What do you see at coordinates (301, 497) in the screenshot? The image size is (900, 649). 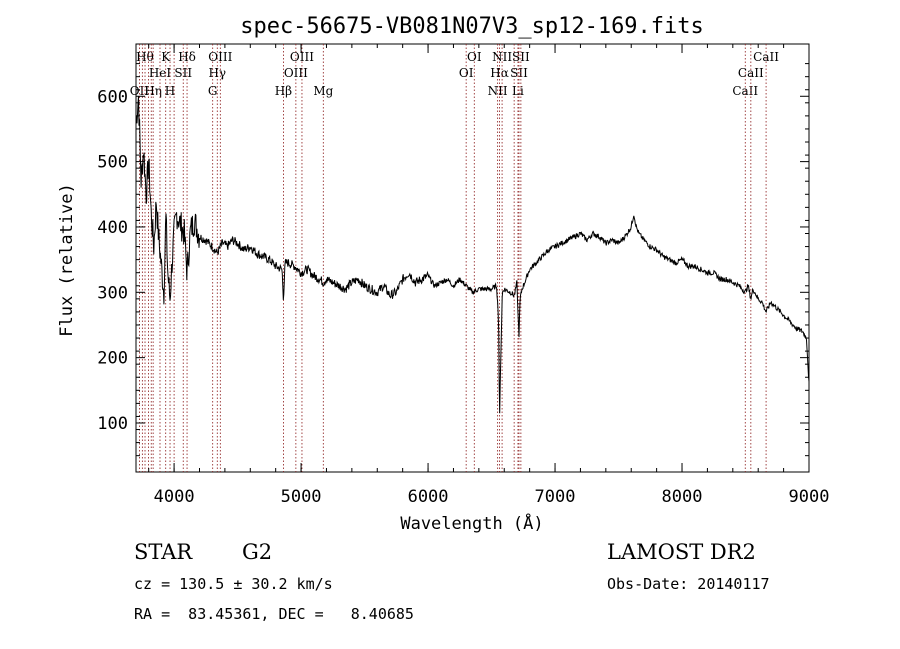 I see `x-tick-label: 5000` at bounding box center [301, 497].